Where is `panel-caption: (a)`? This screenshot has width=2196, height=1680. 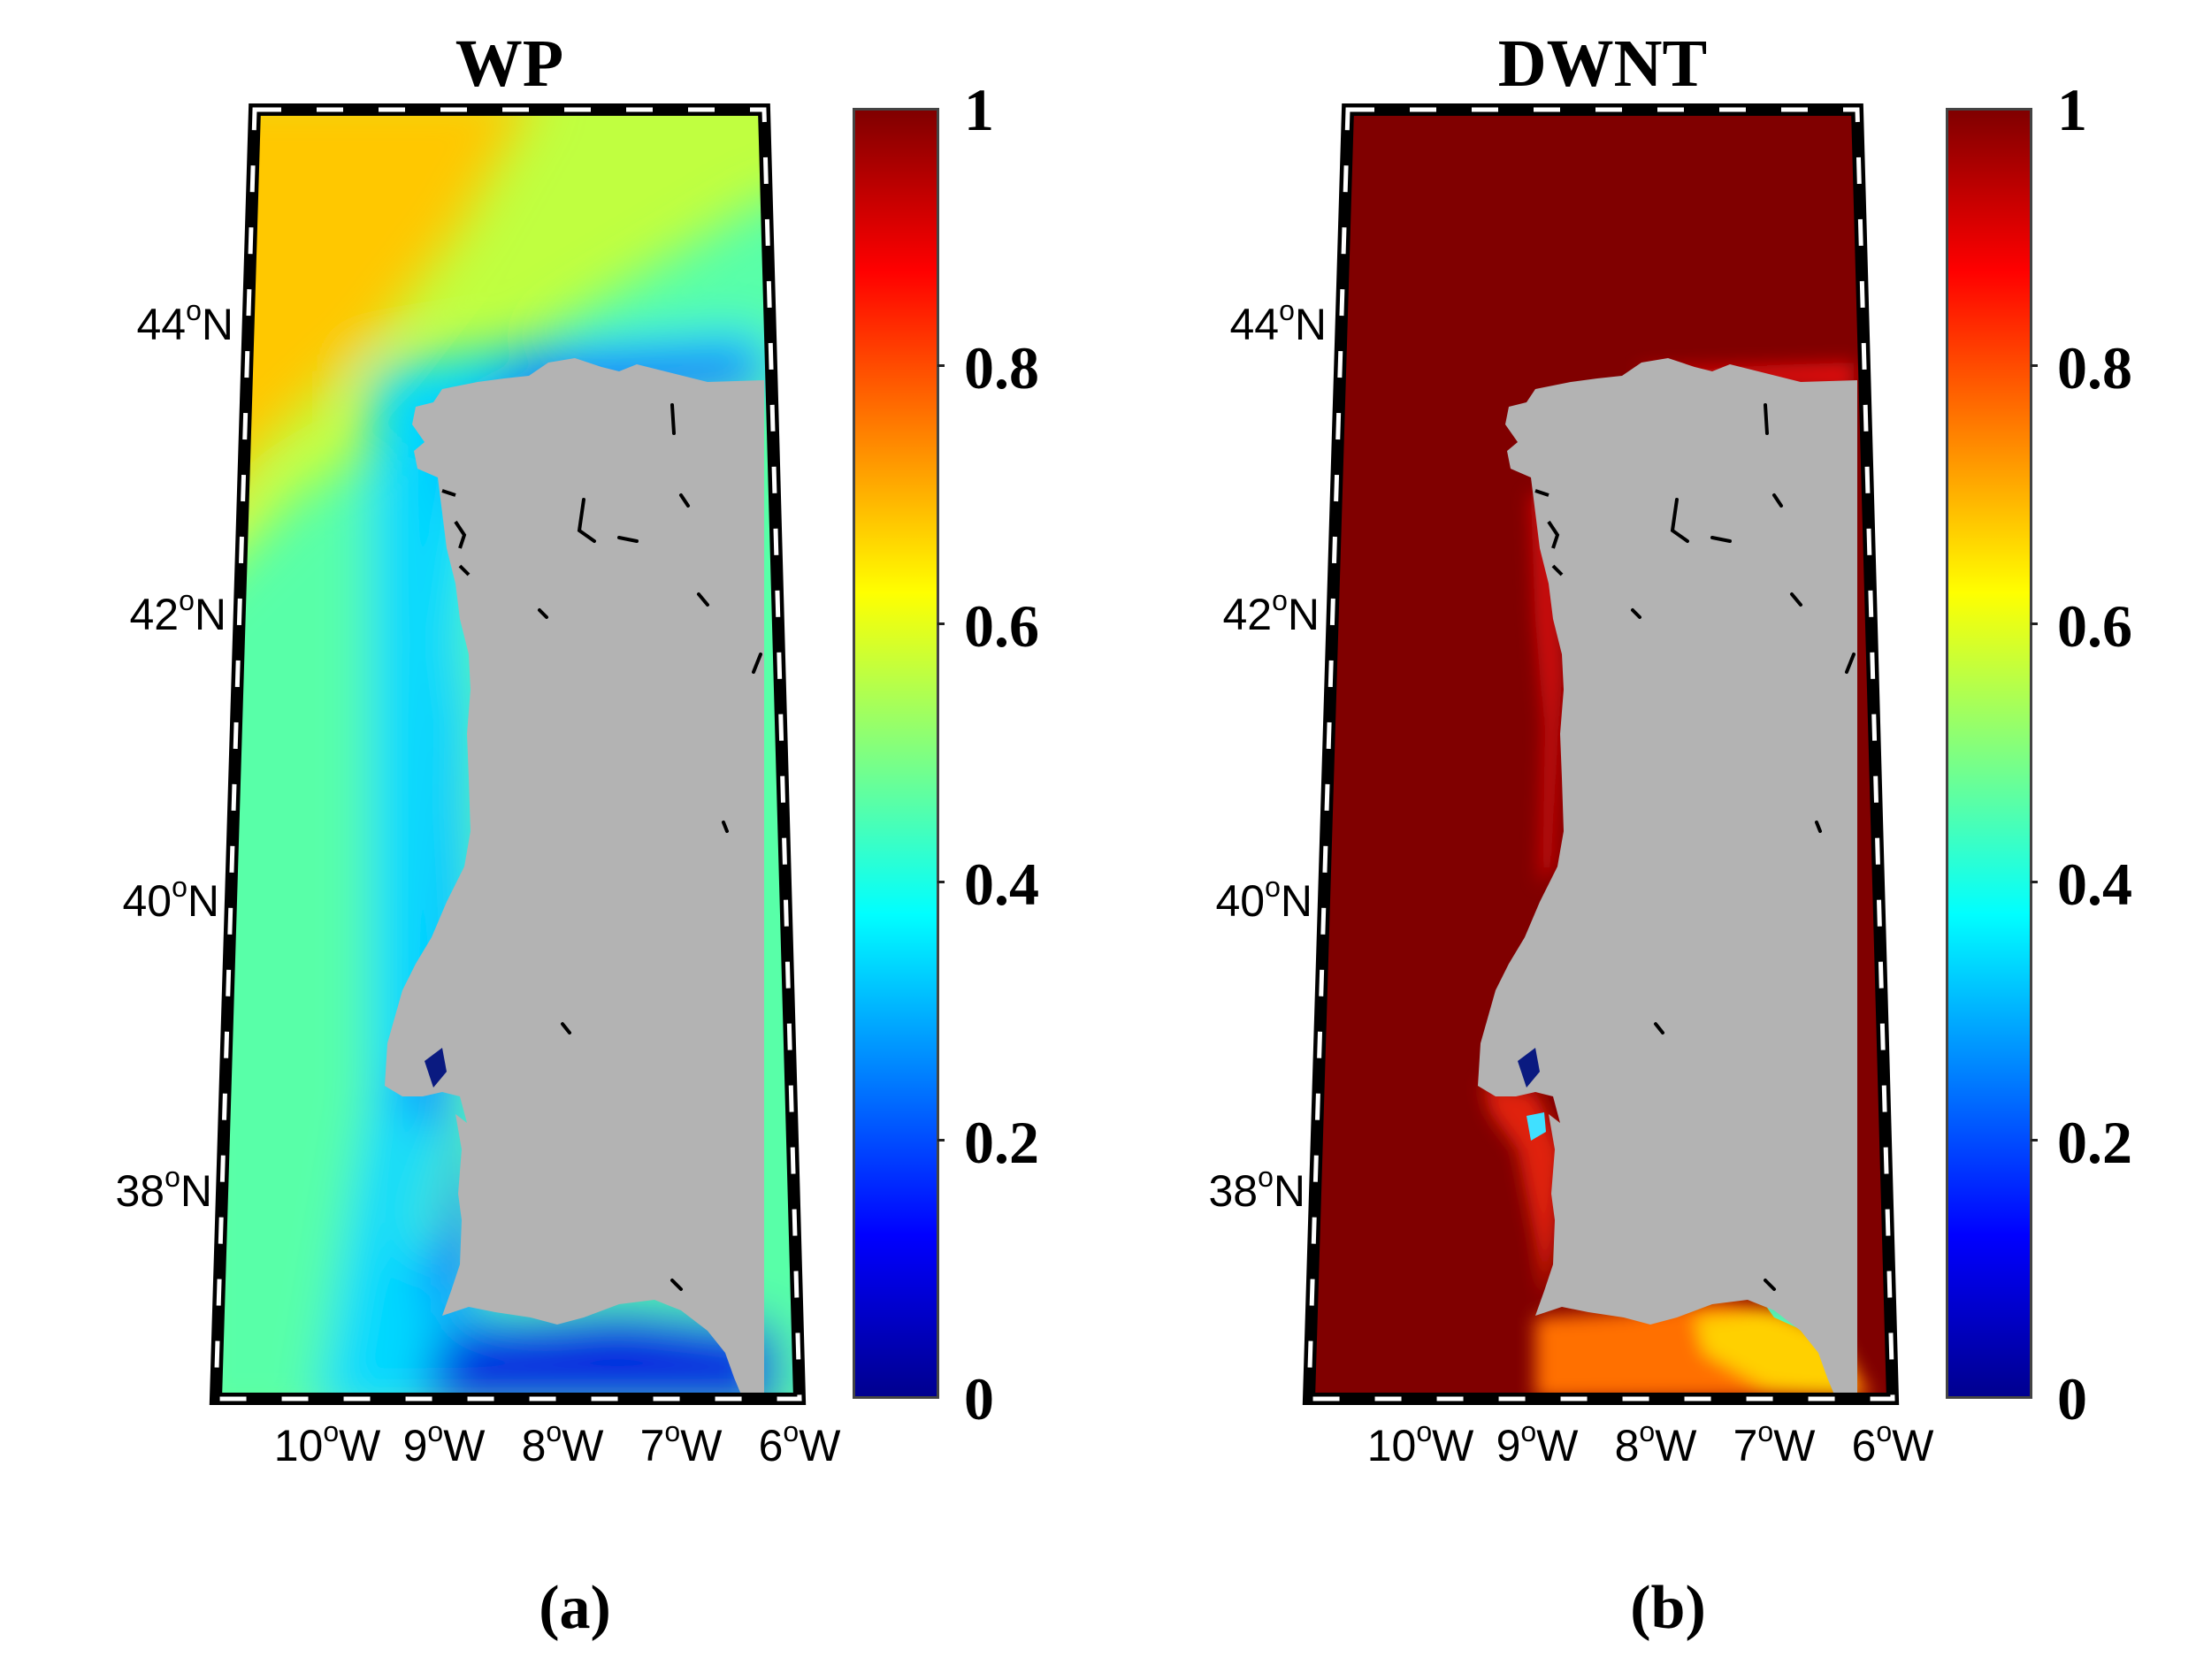
panel-caption: (a) is located at coordinates (575, 1608).